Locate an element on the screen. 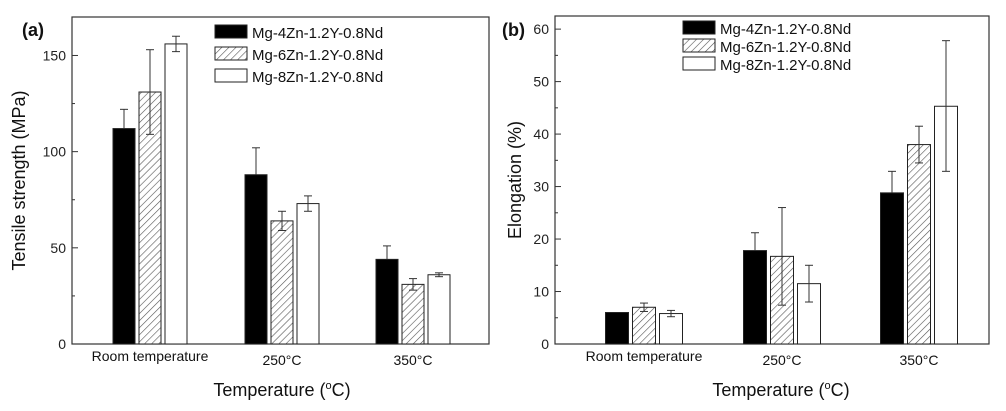  y-axis-title: Elongation (%) is located at coordinates (515, 180).